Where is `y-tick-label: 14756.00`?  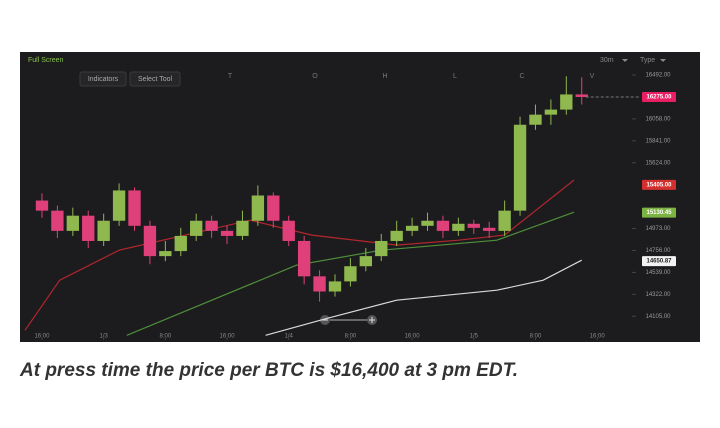 y-tick-label: 14756.00 is located at coordinates (658, 251).